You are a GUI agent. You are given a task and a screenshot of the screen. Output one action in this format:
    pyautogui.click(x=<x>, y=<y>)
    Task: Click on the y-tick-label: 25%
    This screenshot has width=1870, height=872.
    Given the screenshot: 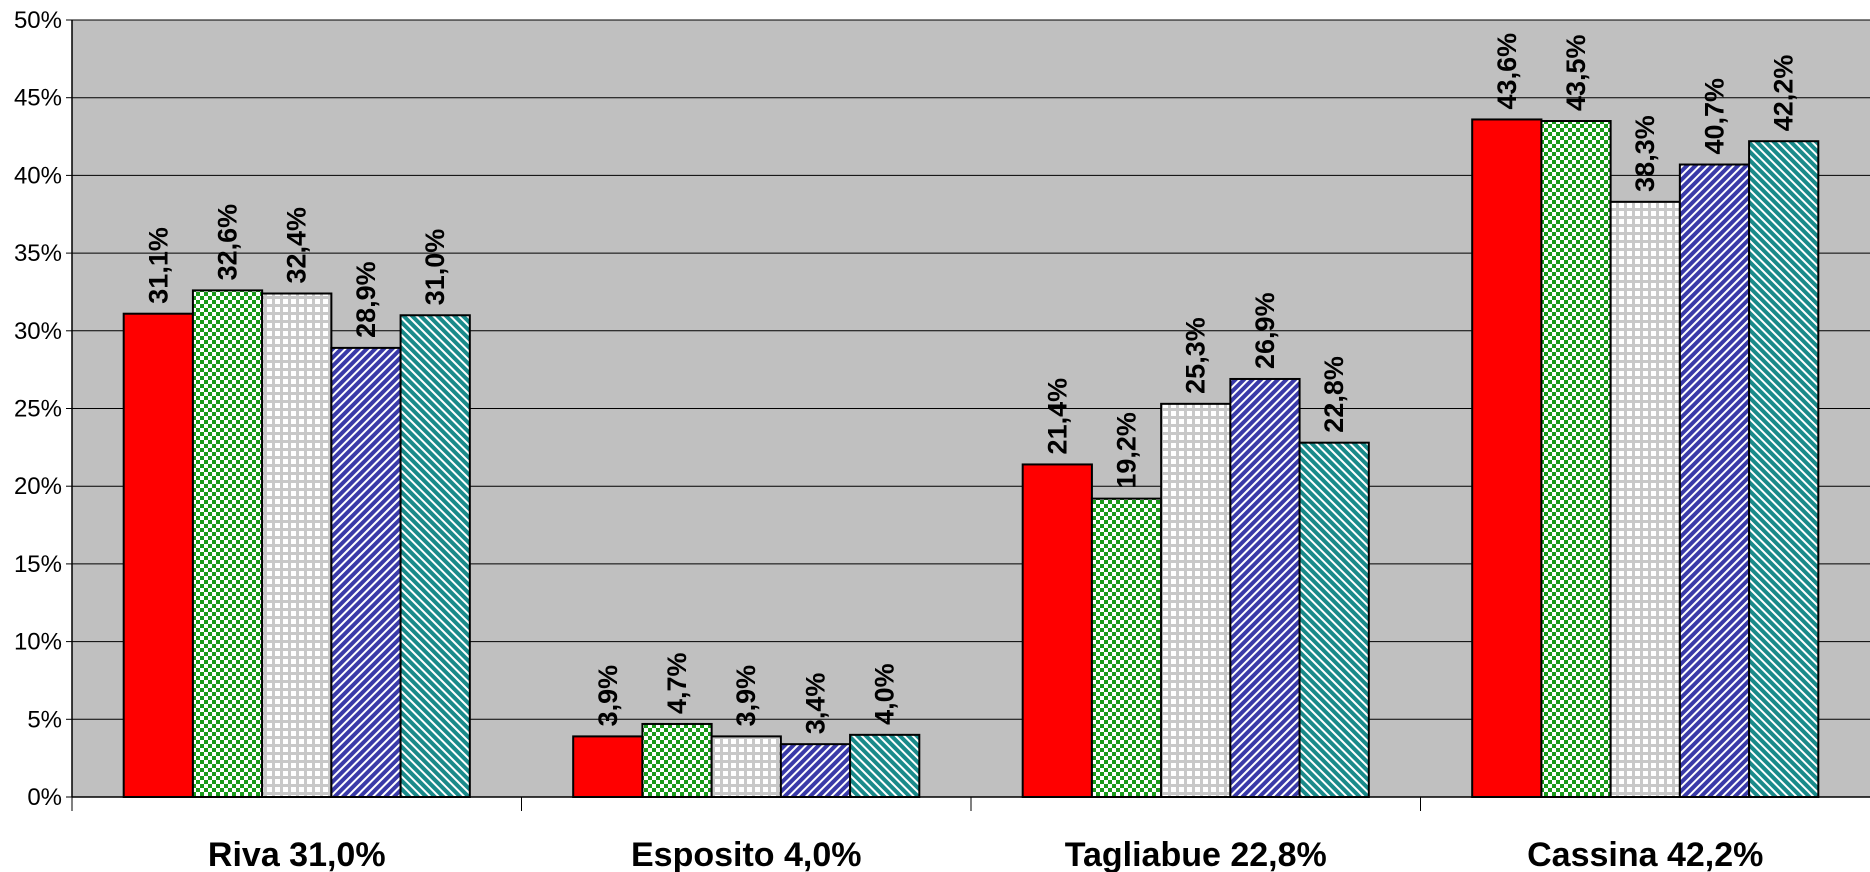 What is the action you would take?
    pyautogui.click(x=38, y=409)
    